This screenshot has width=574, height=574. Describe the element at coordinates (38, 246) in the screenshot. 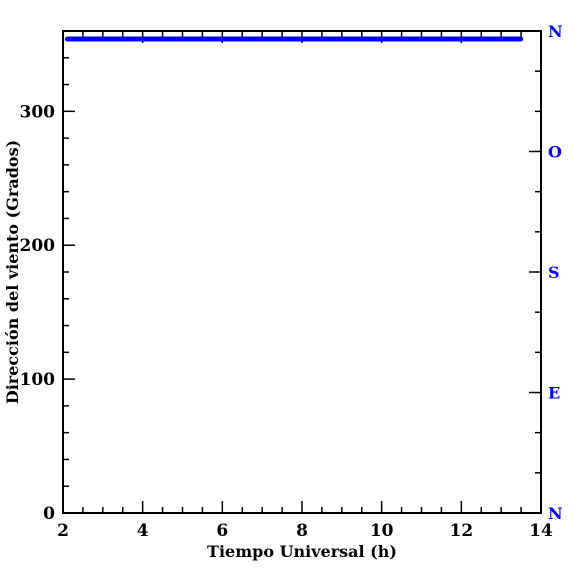

I see `y-tick-label: 200` at that location.